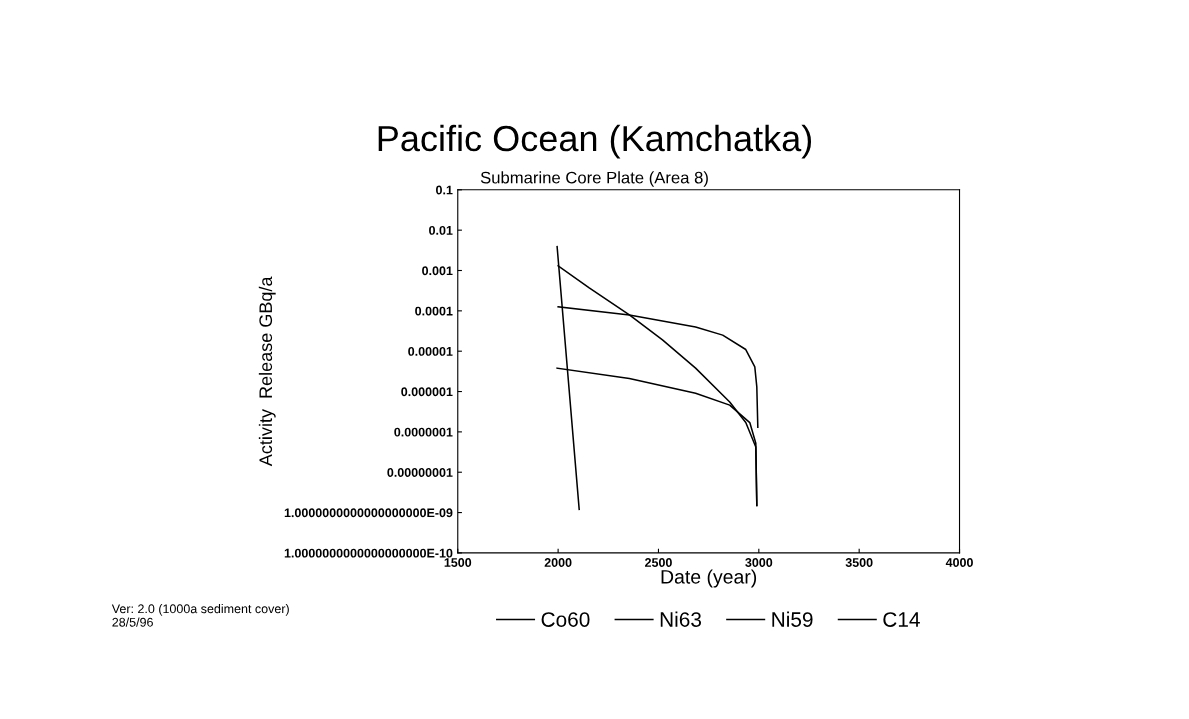 This screenshot has width=1189, height=719. What do you see at coordinates (267, 371) in the screenshot?
I see `y-axis-title: Activity Release GBq/a` at bounding box center [267, 371].